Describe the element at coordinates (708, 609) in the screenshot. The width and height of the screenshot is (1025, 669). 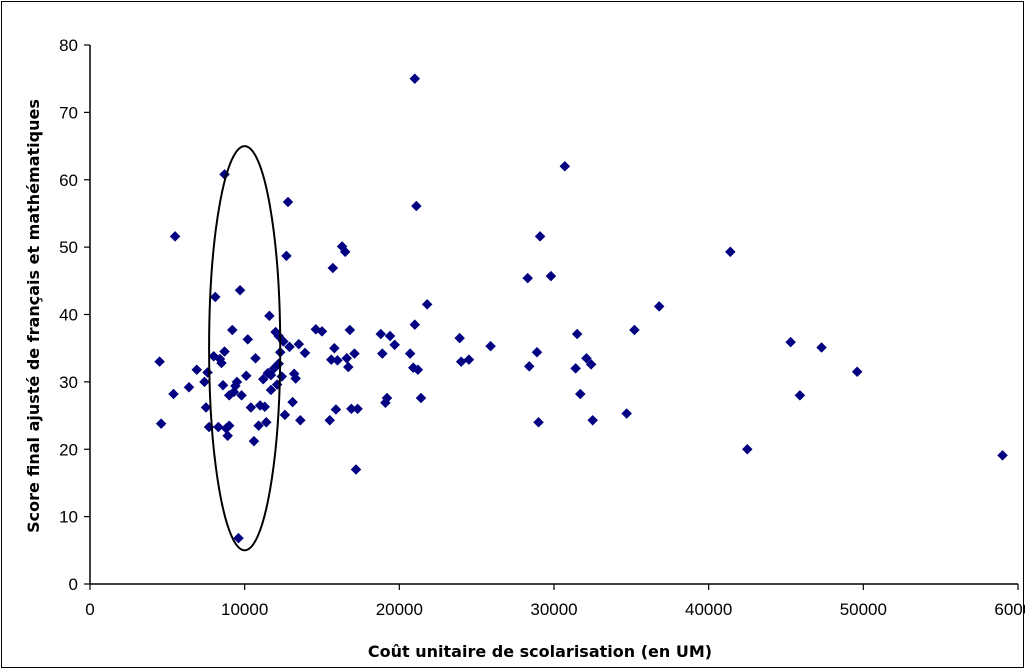
I see `x-tick-label: 40000` at that location.